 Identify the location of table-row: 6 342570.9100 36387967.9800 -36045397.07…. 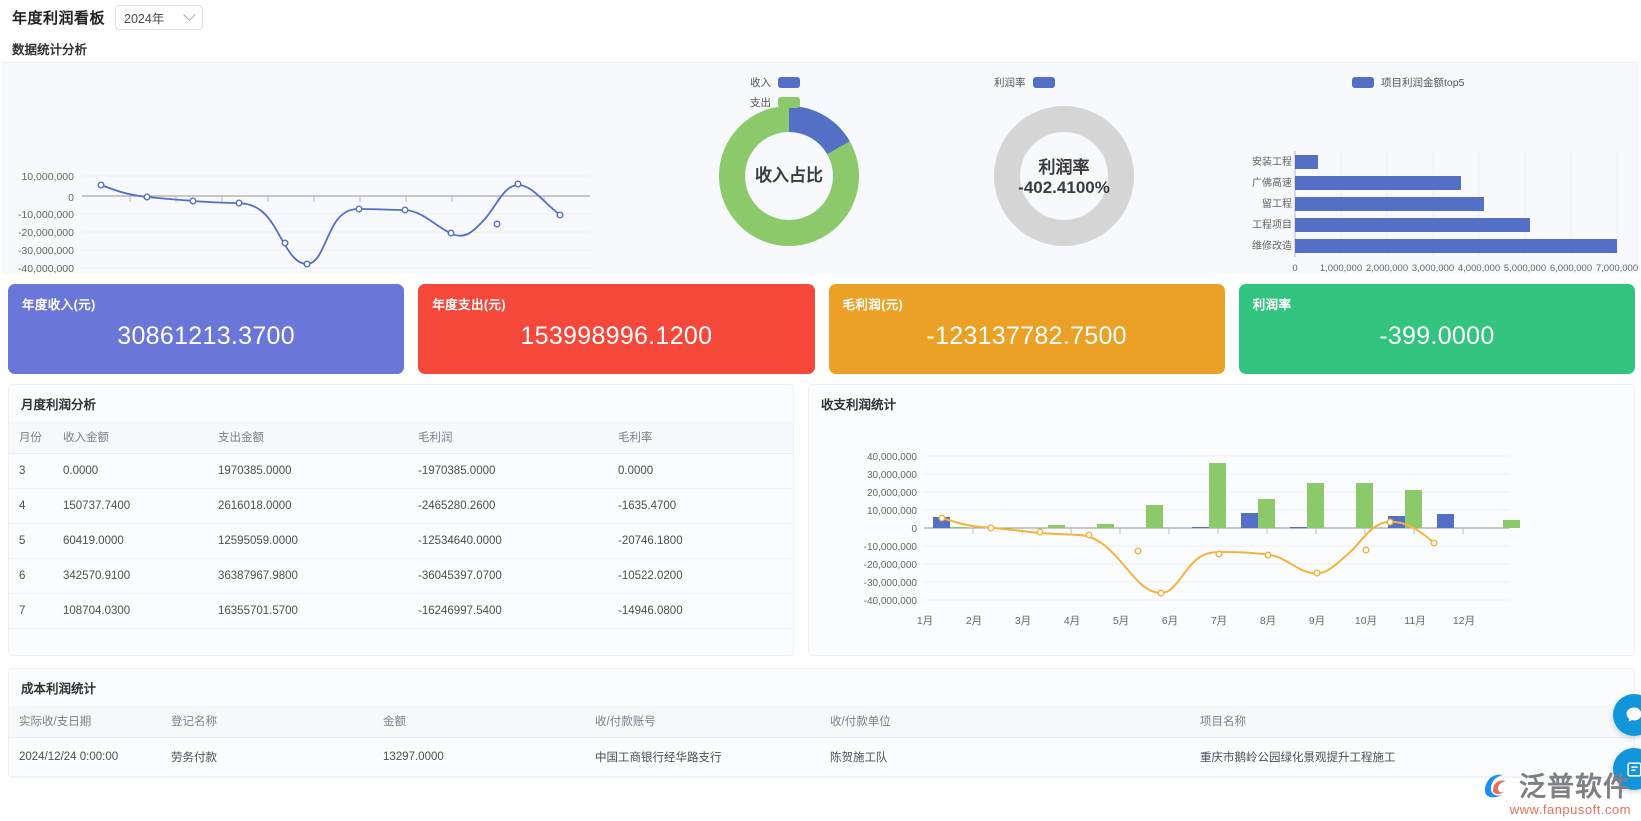
(401, 576).